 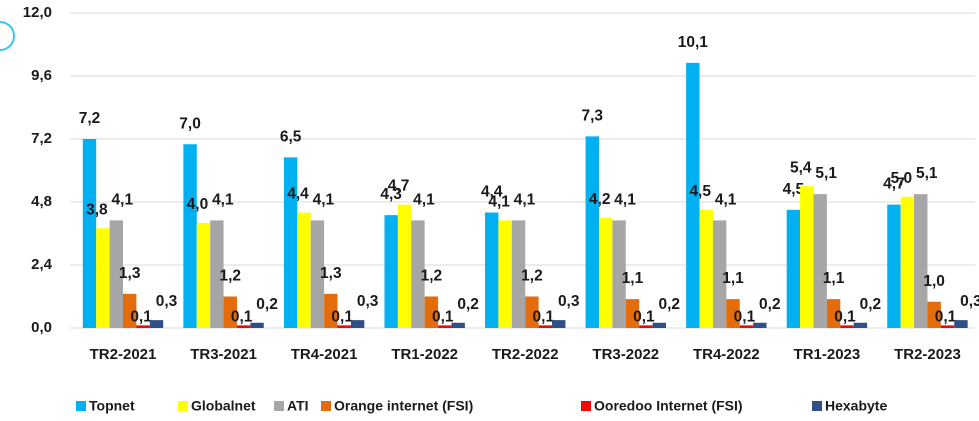 What do you see at coordinates (41, 75) in the screenshot?
I see `y-tick-label: 9,6` at bounding box center [41, 75].